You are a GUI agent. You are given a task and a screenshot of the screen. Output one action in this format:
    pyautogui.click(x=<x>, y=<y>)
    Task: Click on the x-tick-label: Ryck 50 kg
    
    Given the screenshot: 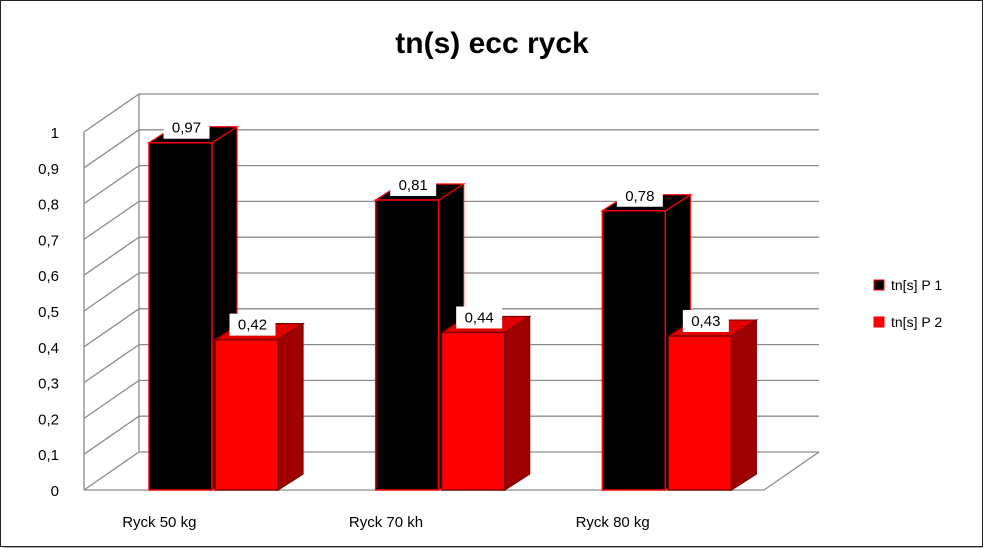 What is the action you would take?
    pyautogui.click(x=159, y=522)
    